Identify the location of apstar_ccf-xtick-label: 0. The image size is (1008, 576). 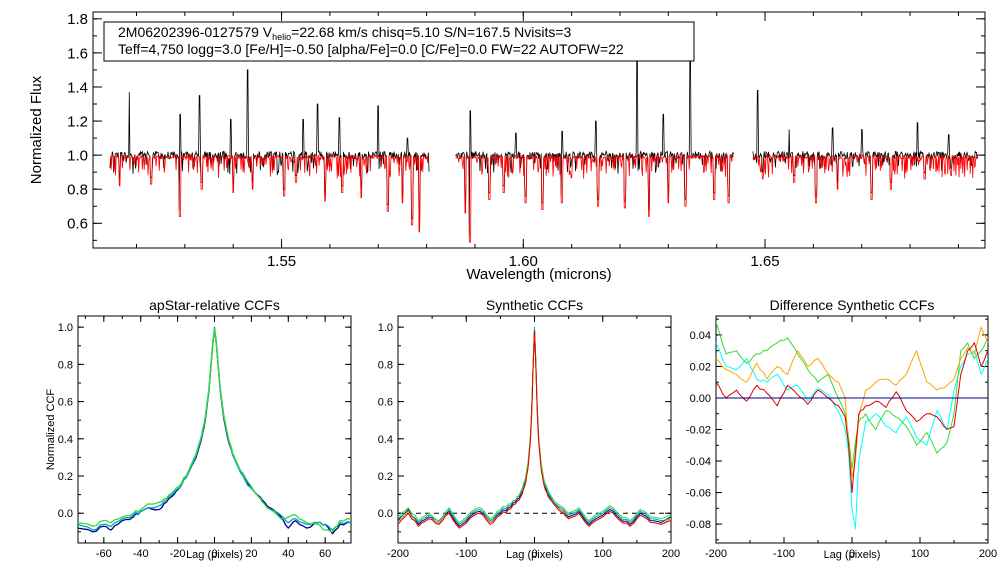
(214, 554).